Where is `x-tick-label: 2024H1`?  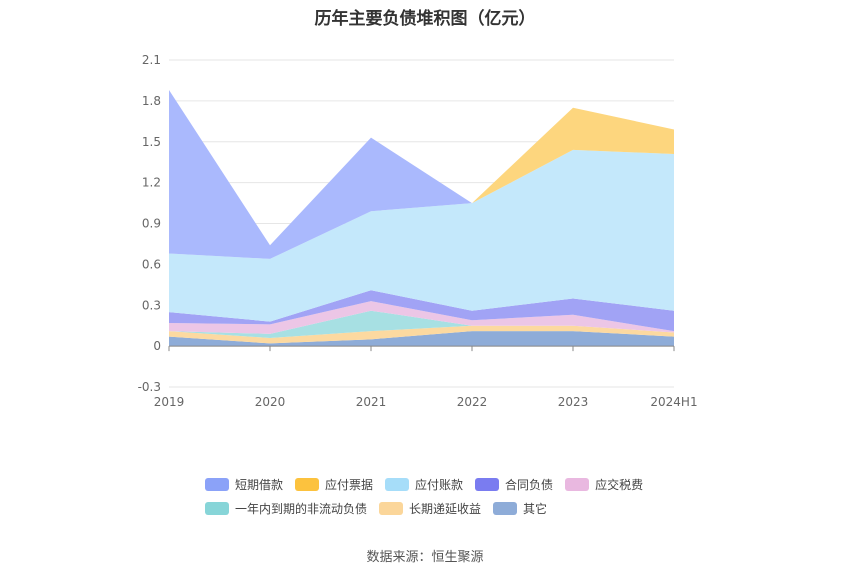
x-tick-label: 2024H1 is located at coordinates (673, 402).